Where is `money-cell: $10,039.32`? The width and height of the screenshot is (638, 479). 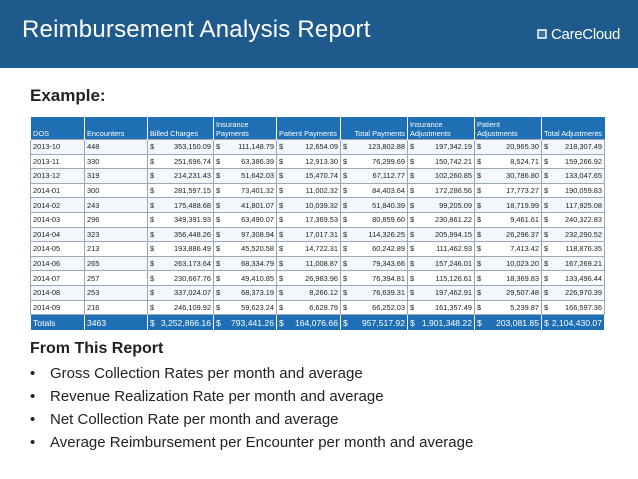
money-cell: $10,039.32 is located at coordinates (308, 205).